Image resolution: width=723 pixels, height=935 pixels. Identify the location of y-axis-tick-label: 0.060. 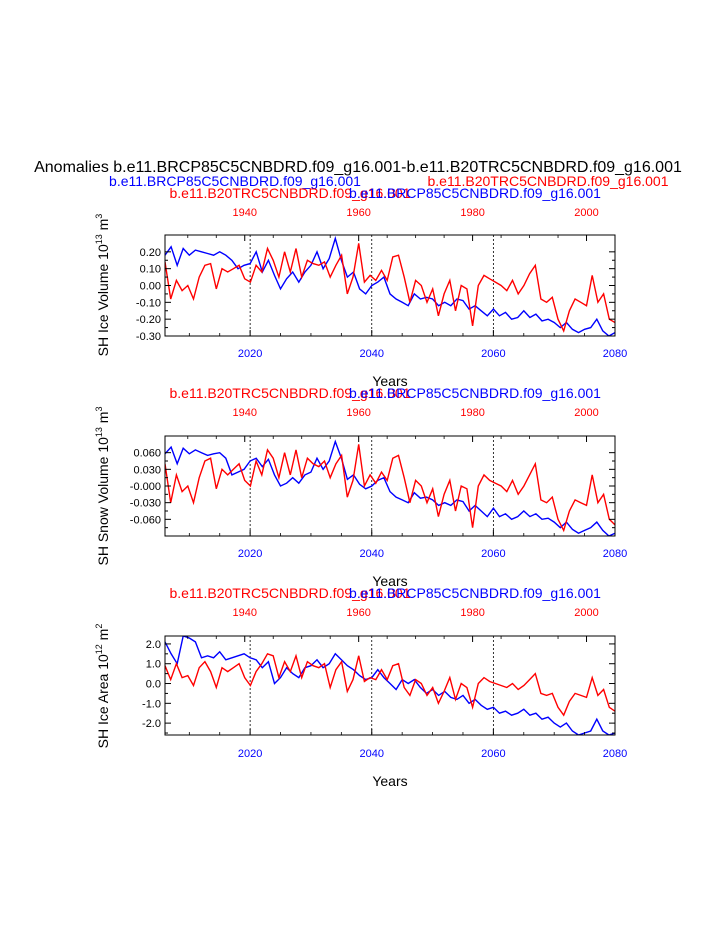
(147, 454).